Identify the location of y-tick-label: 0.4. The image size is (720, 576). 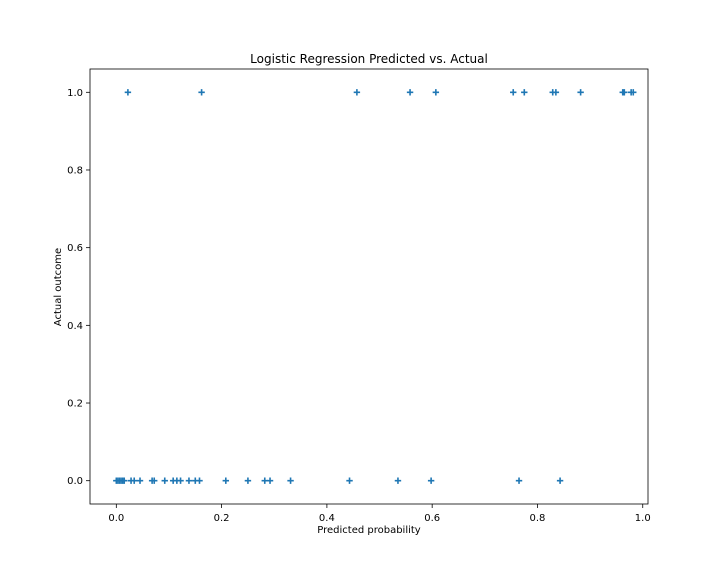
(75, 326).